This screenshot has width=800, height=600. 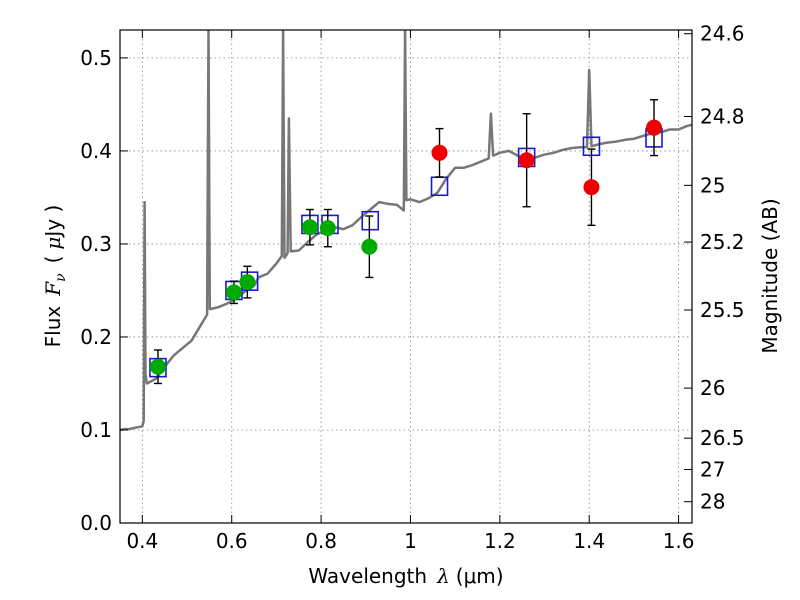 I want to click on y2-tick-label: 26.5, so click(x=722, y=438).